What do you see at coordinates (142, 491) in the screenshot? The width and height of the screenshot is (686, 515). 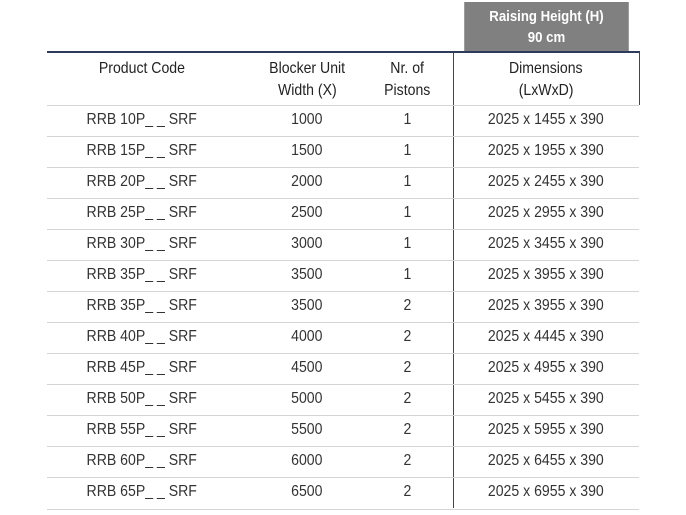 I see `cell-product-code: RRB 65P_ _ SRF` at bounding box center [142, 491].